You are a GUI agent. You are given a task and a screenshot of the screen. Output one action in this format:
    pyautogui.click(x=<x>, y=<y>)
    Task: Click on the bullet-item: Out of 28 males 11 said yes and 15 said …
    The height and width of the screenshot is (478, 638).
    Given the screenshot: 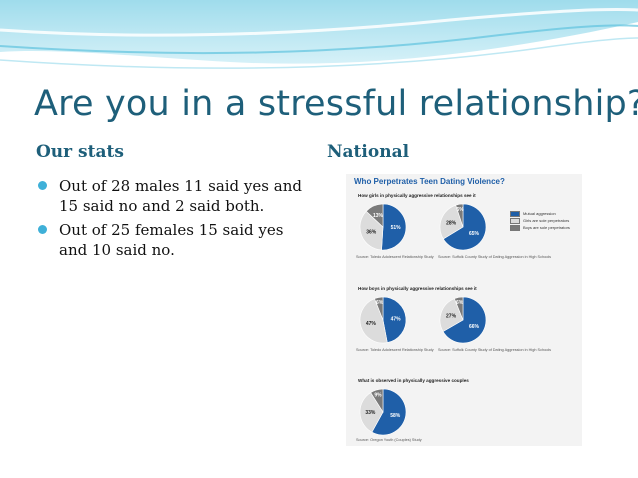 What is the action you would take?
    pyautogui.click(x=173, y=196)
    